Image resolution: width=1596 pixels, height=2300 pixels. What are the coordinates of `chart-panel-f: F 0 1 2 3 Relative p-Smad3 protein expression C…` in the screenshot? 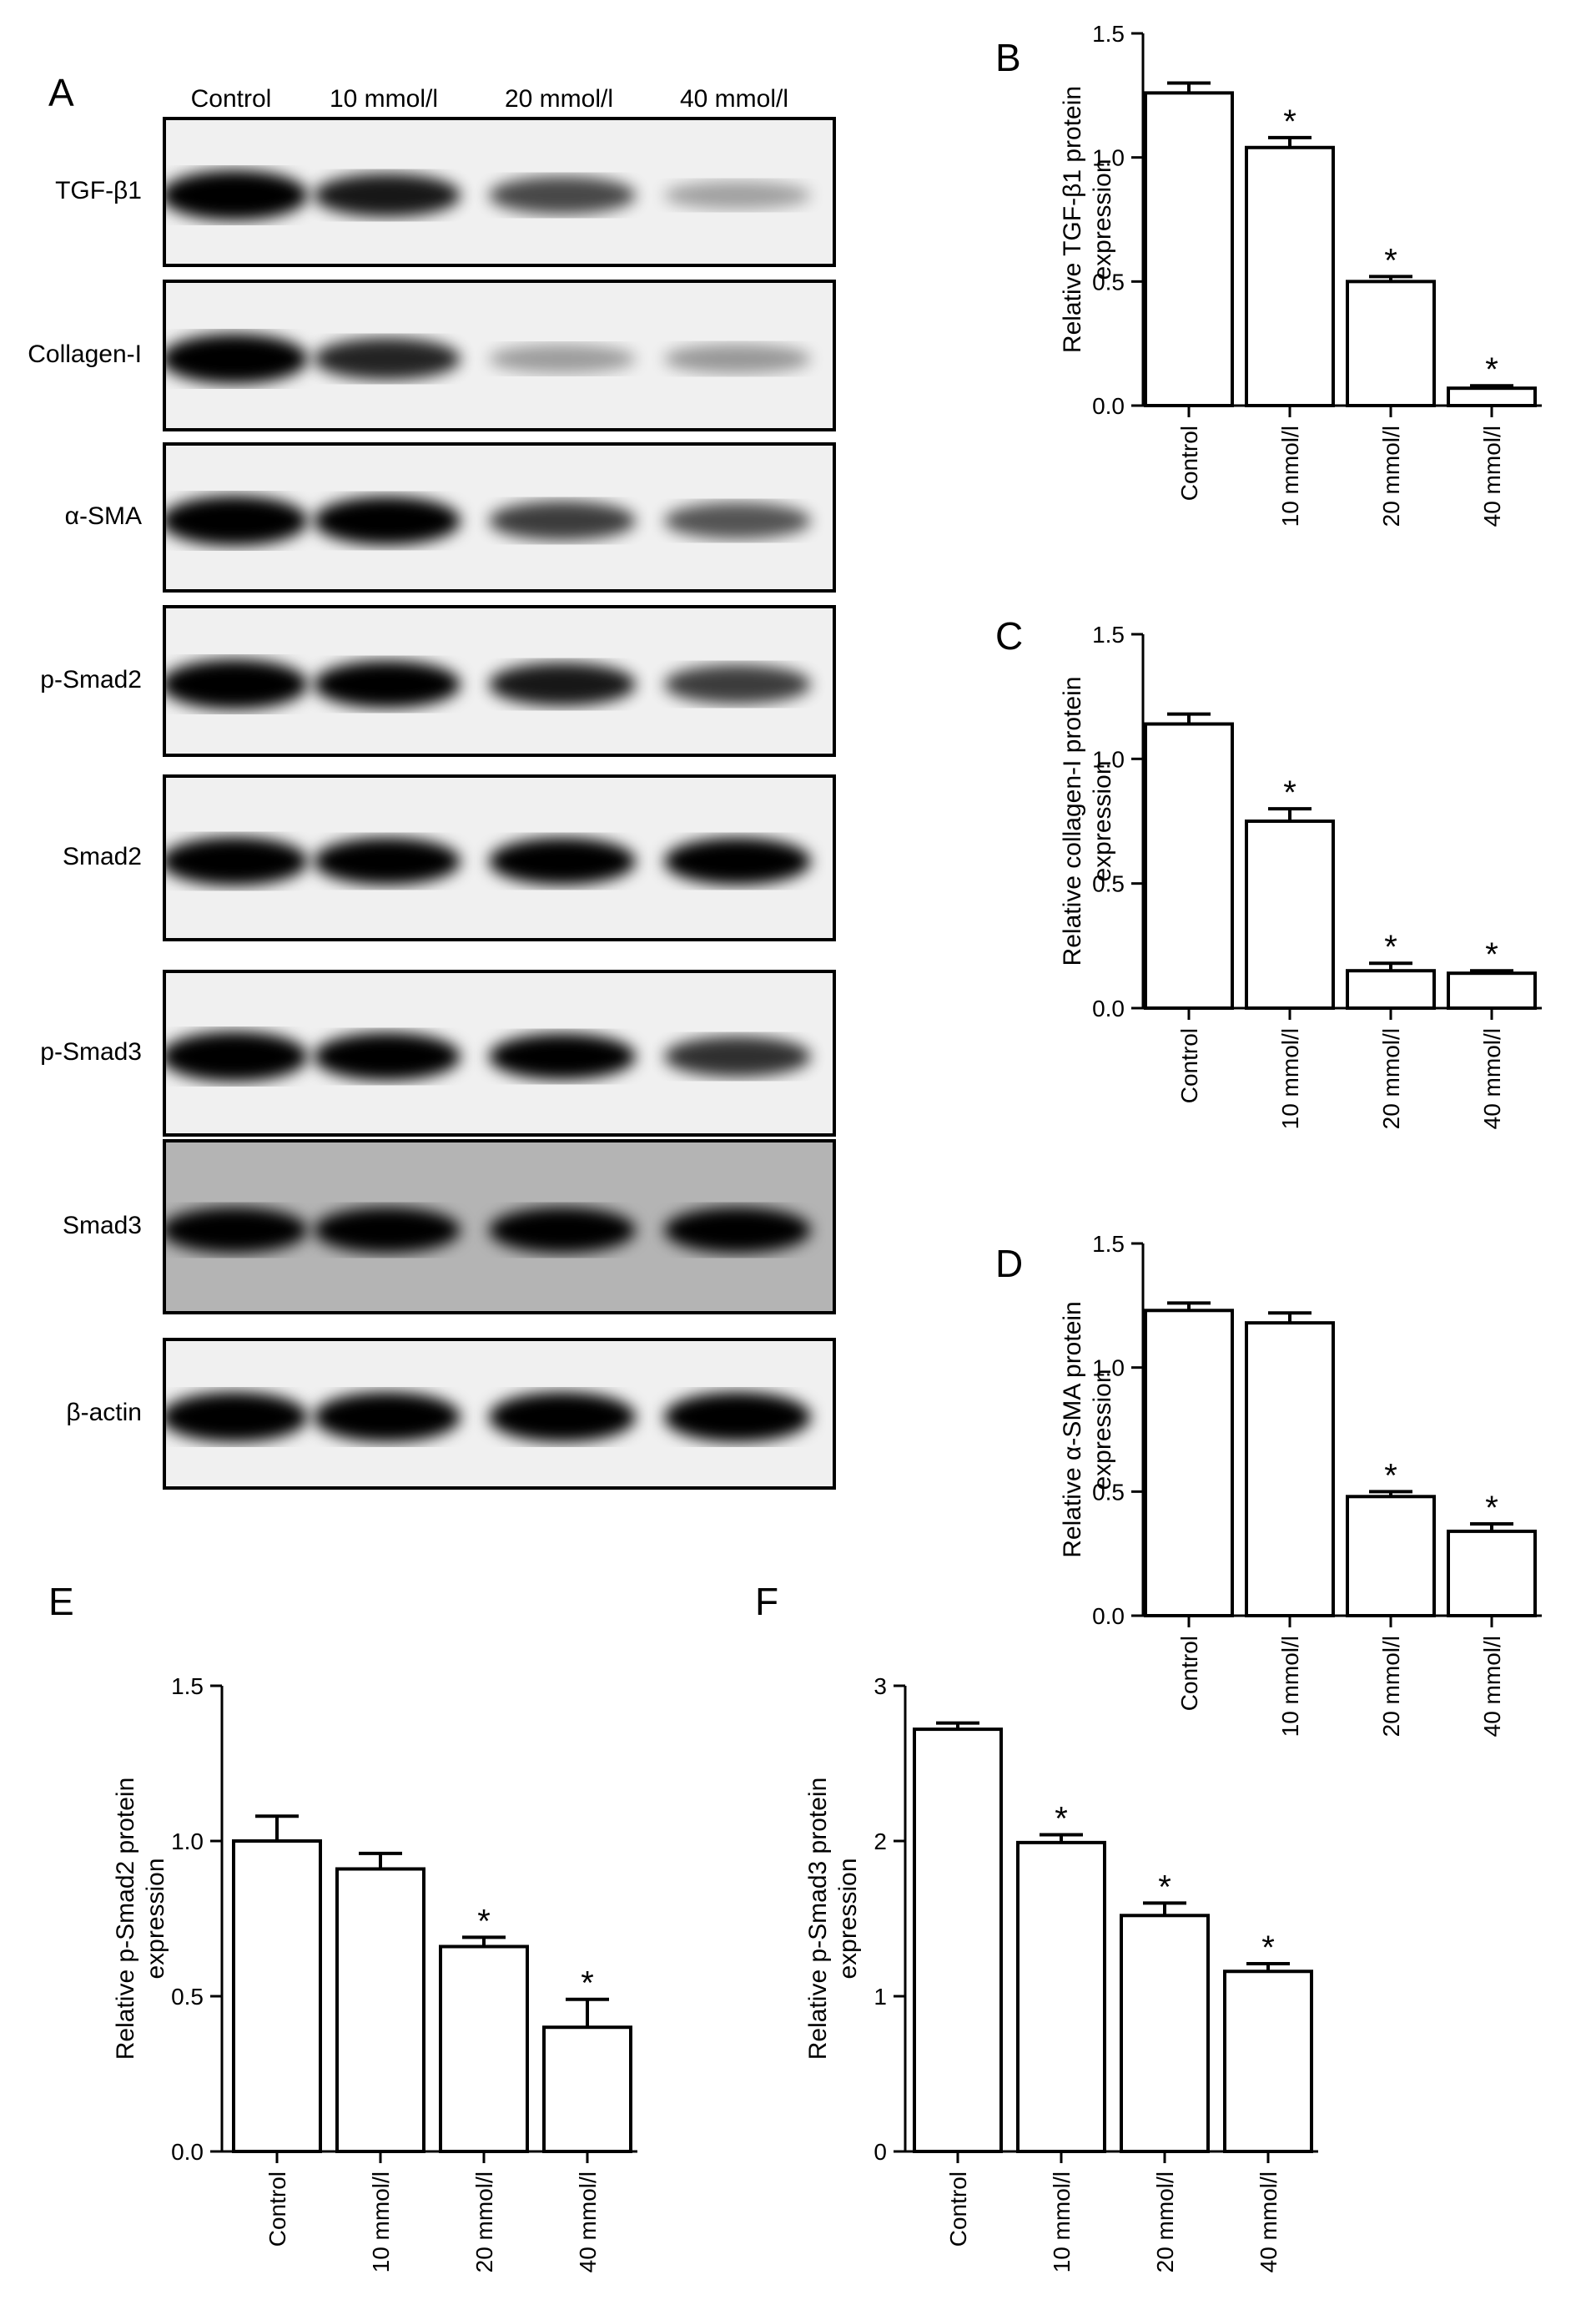 It's located at (1036, 1926).